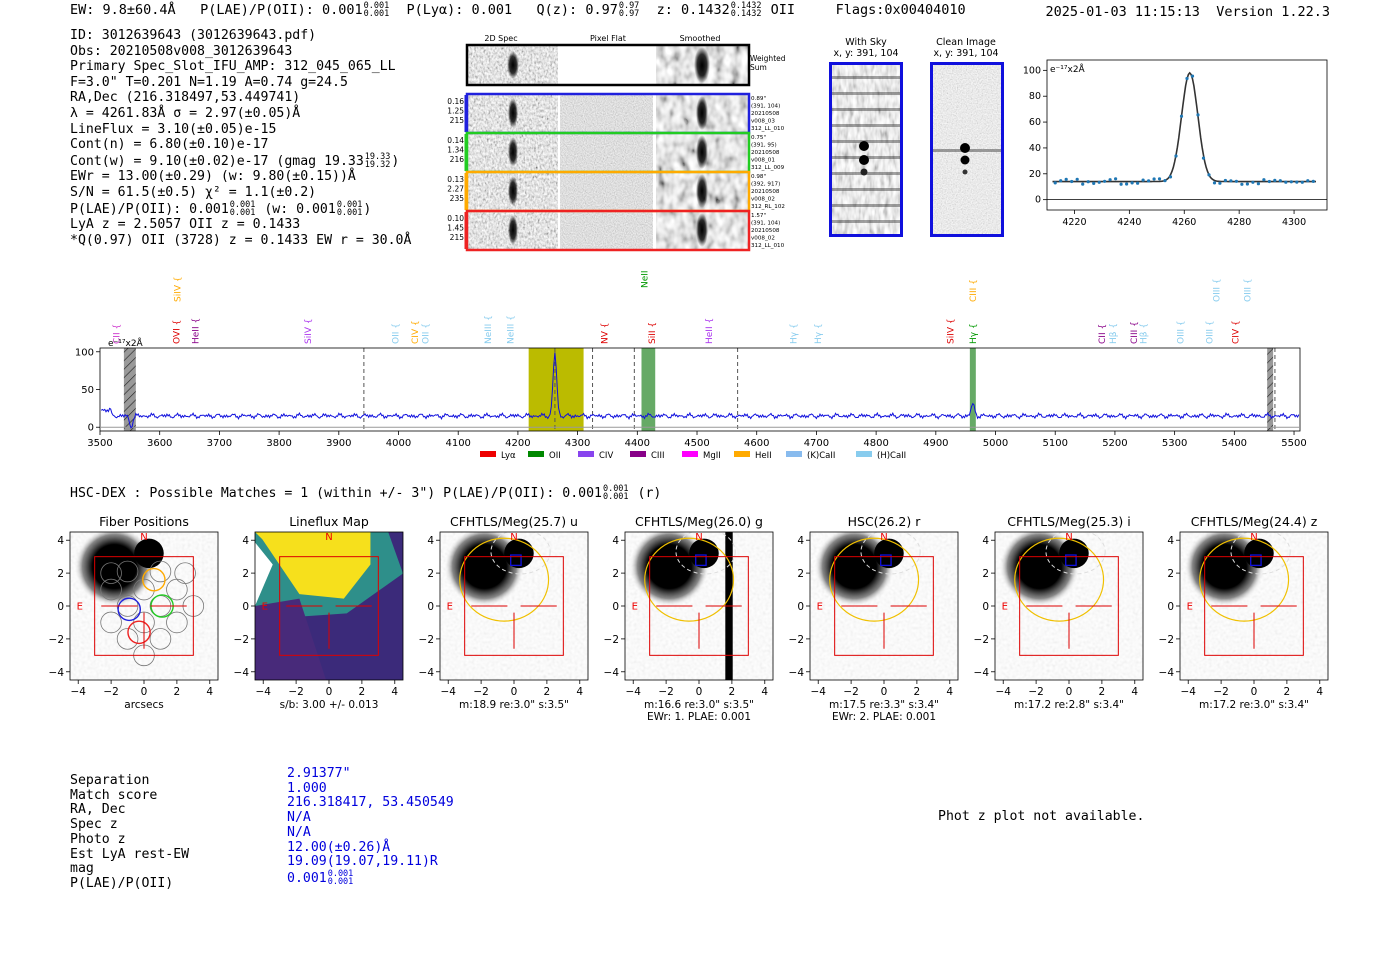 The width and height of the screenshot is (1400, 953). What do you see at coordinates (1273, 12) in the screenshot?
I see `header-version: Version 1.22.3` at bounding box center [1273, 12].